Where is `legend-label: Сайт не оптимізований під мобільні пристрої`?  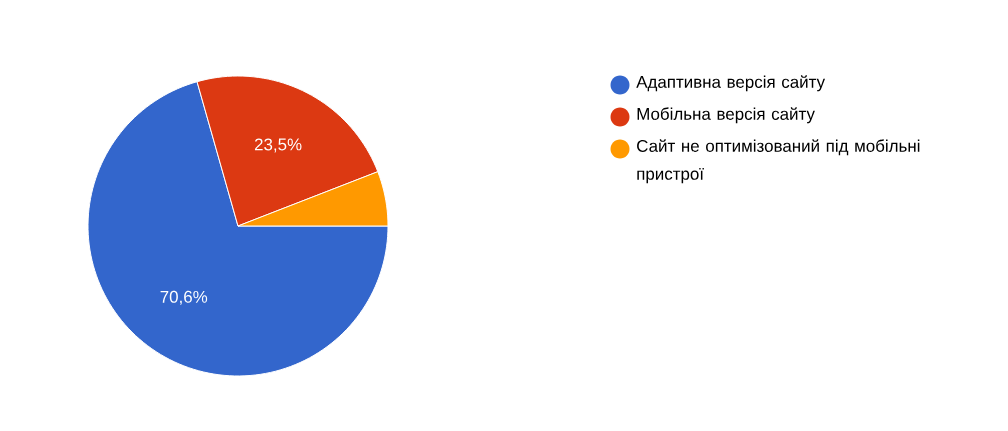 legend-label: Сайт не оптимізований під мобільні пристрої is located at coordinates (778, 161).